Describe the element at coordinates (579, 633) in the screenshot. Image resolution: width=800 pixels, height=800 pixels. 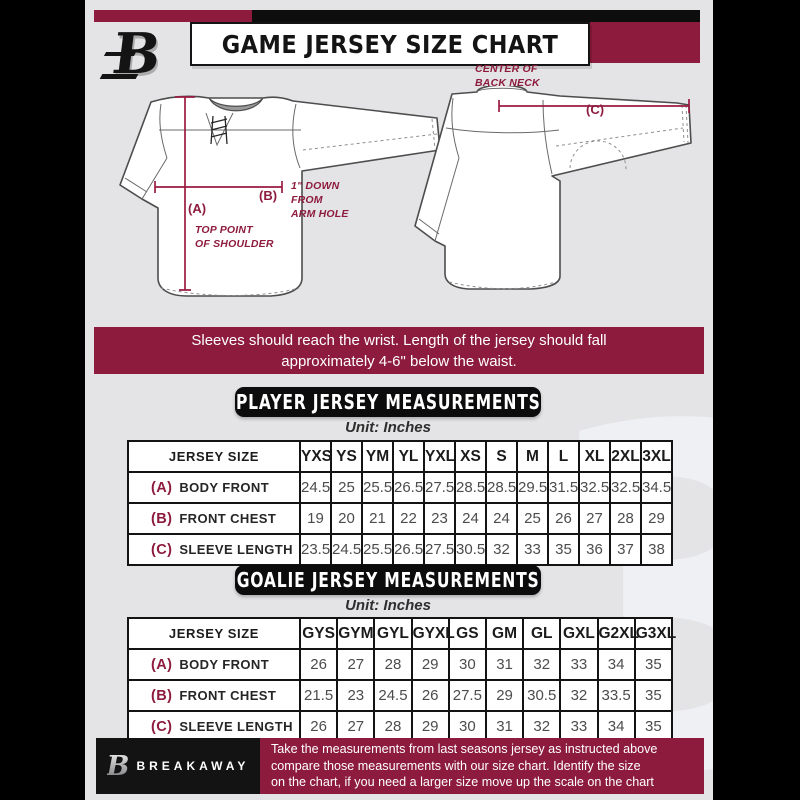
I see `size-cell: GXL` at that location.